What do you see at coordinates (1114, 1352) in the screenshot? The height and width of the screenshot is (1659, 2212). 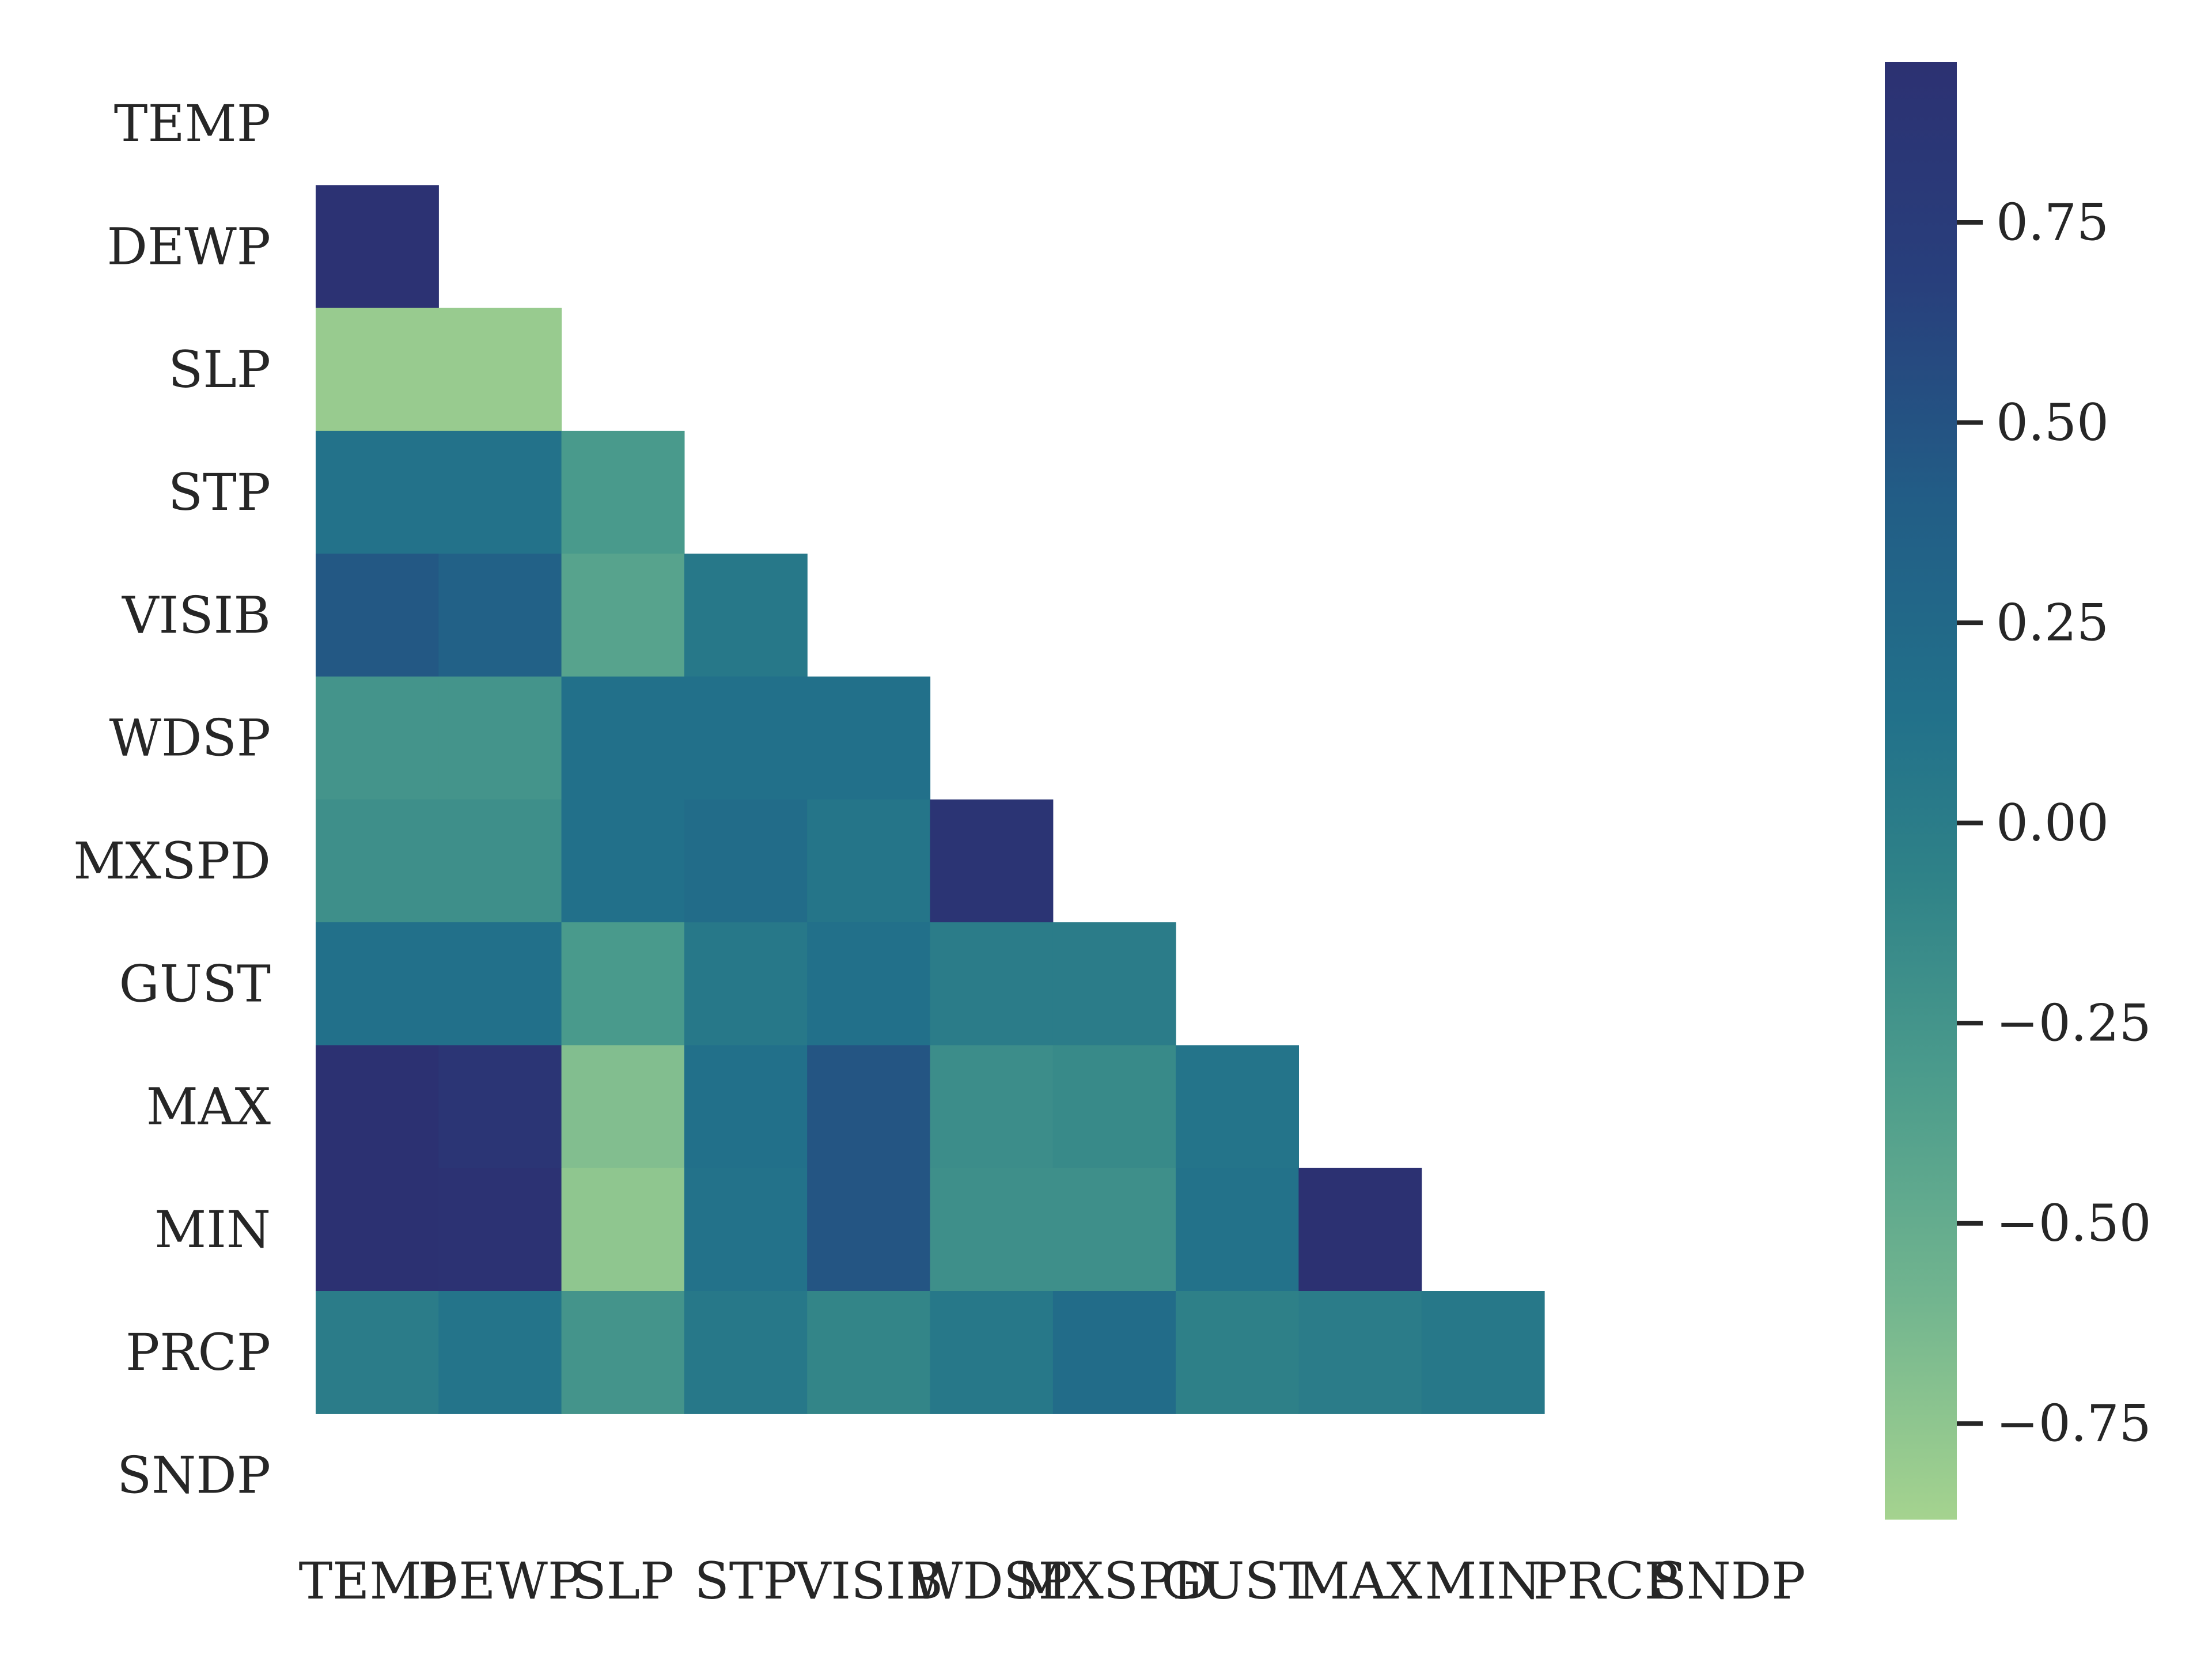 I see `cell-prcp-mxspd` at bounding box center [1114, 1352].